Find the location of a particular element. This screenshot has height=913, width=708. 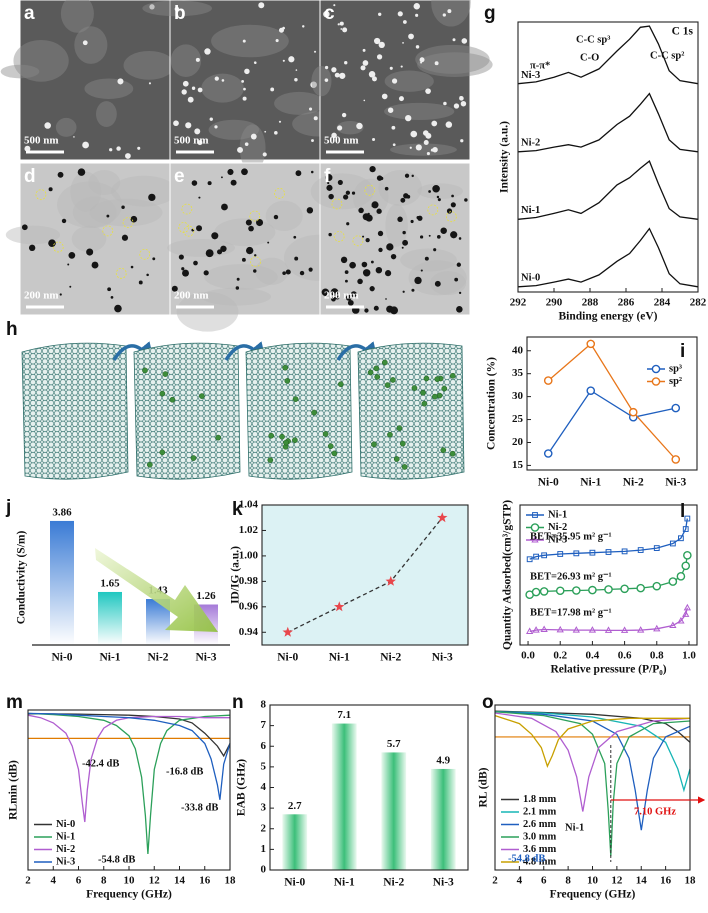

panel-label: m is located at coordinates (14, 702).